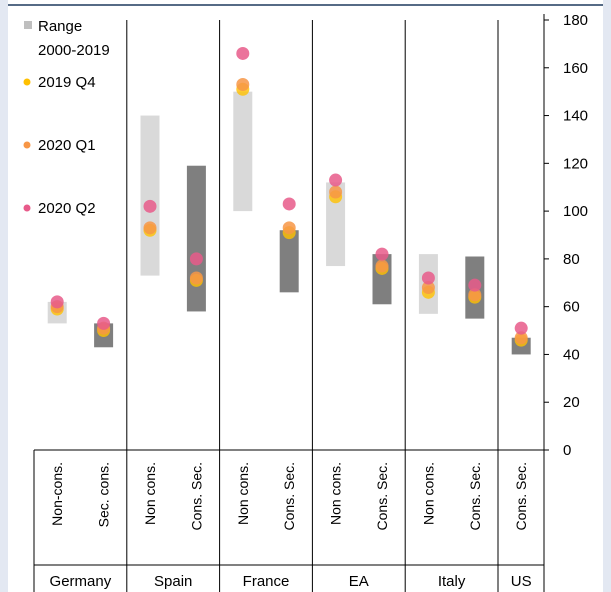  I want to click on category-label: Sec. cons., so click(104, 494).